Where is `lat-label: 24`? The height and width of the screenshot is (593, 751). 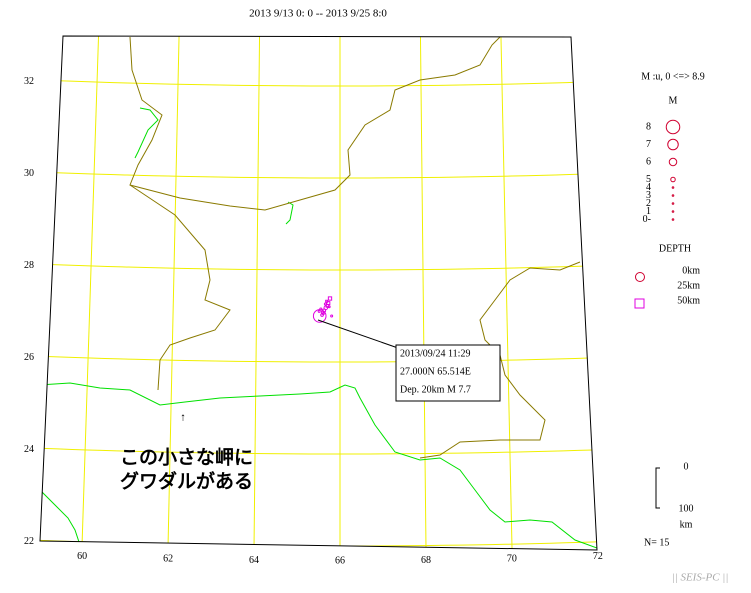
lat-label: 24 is located at coordinates (29, 449).